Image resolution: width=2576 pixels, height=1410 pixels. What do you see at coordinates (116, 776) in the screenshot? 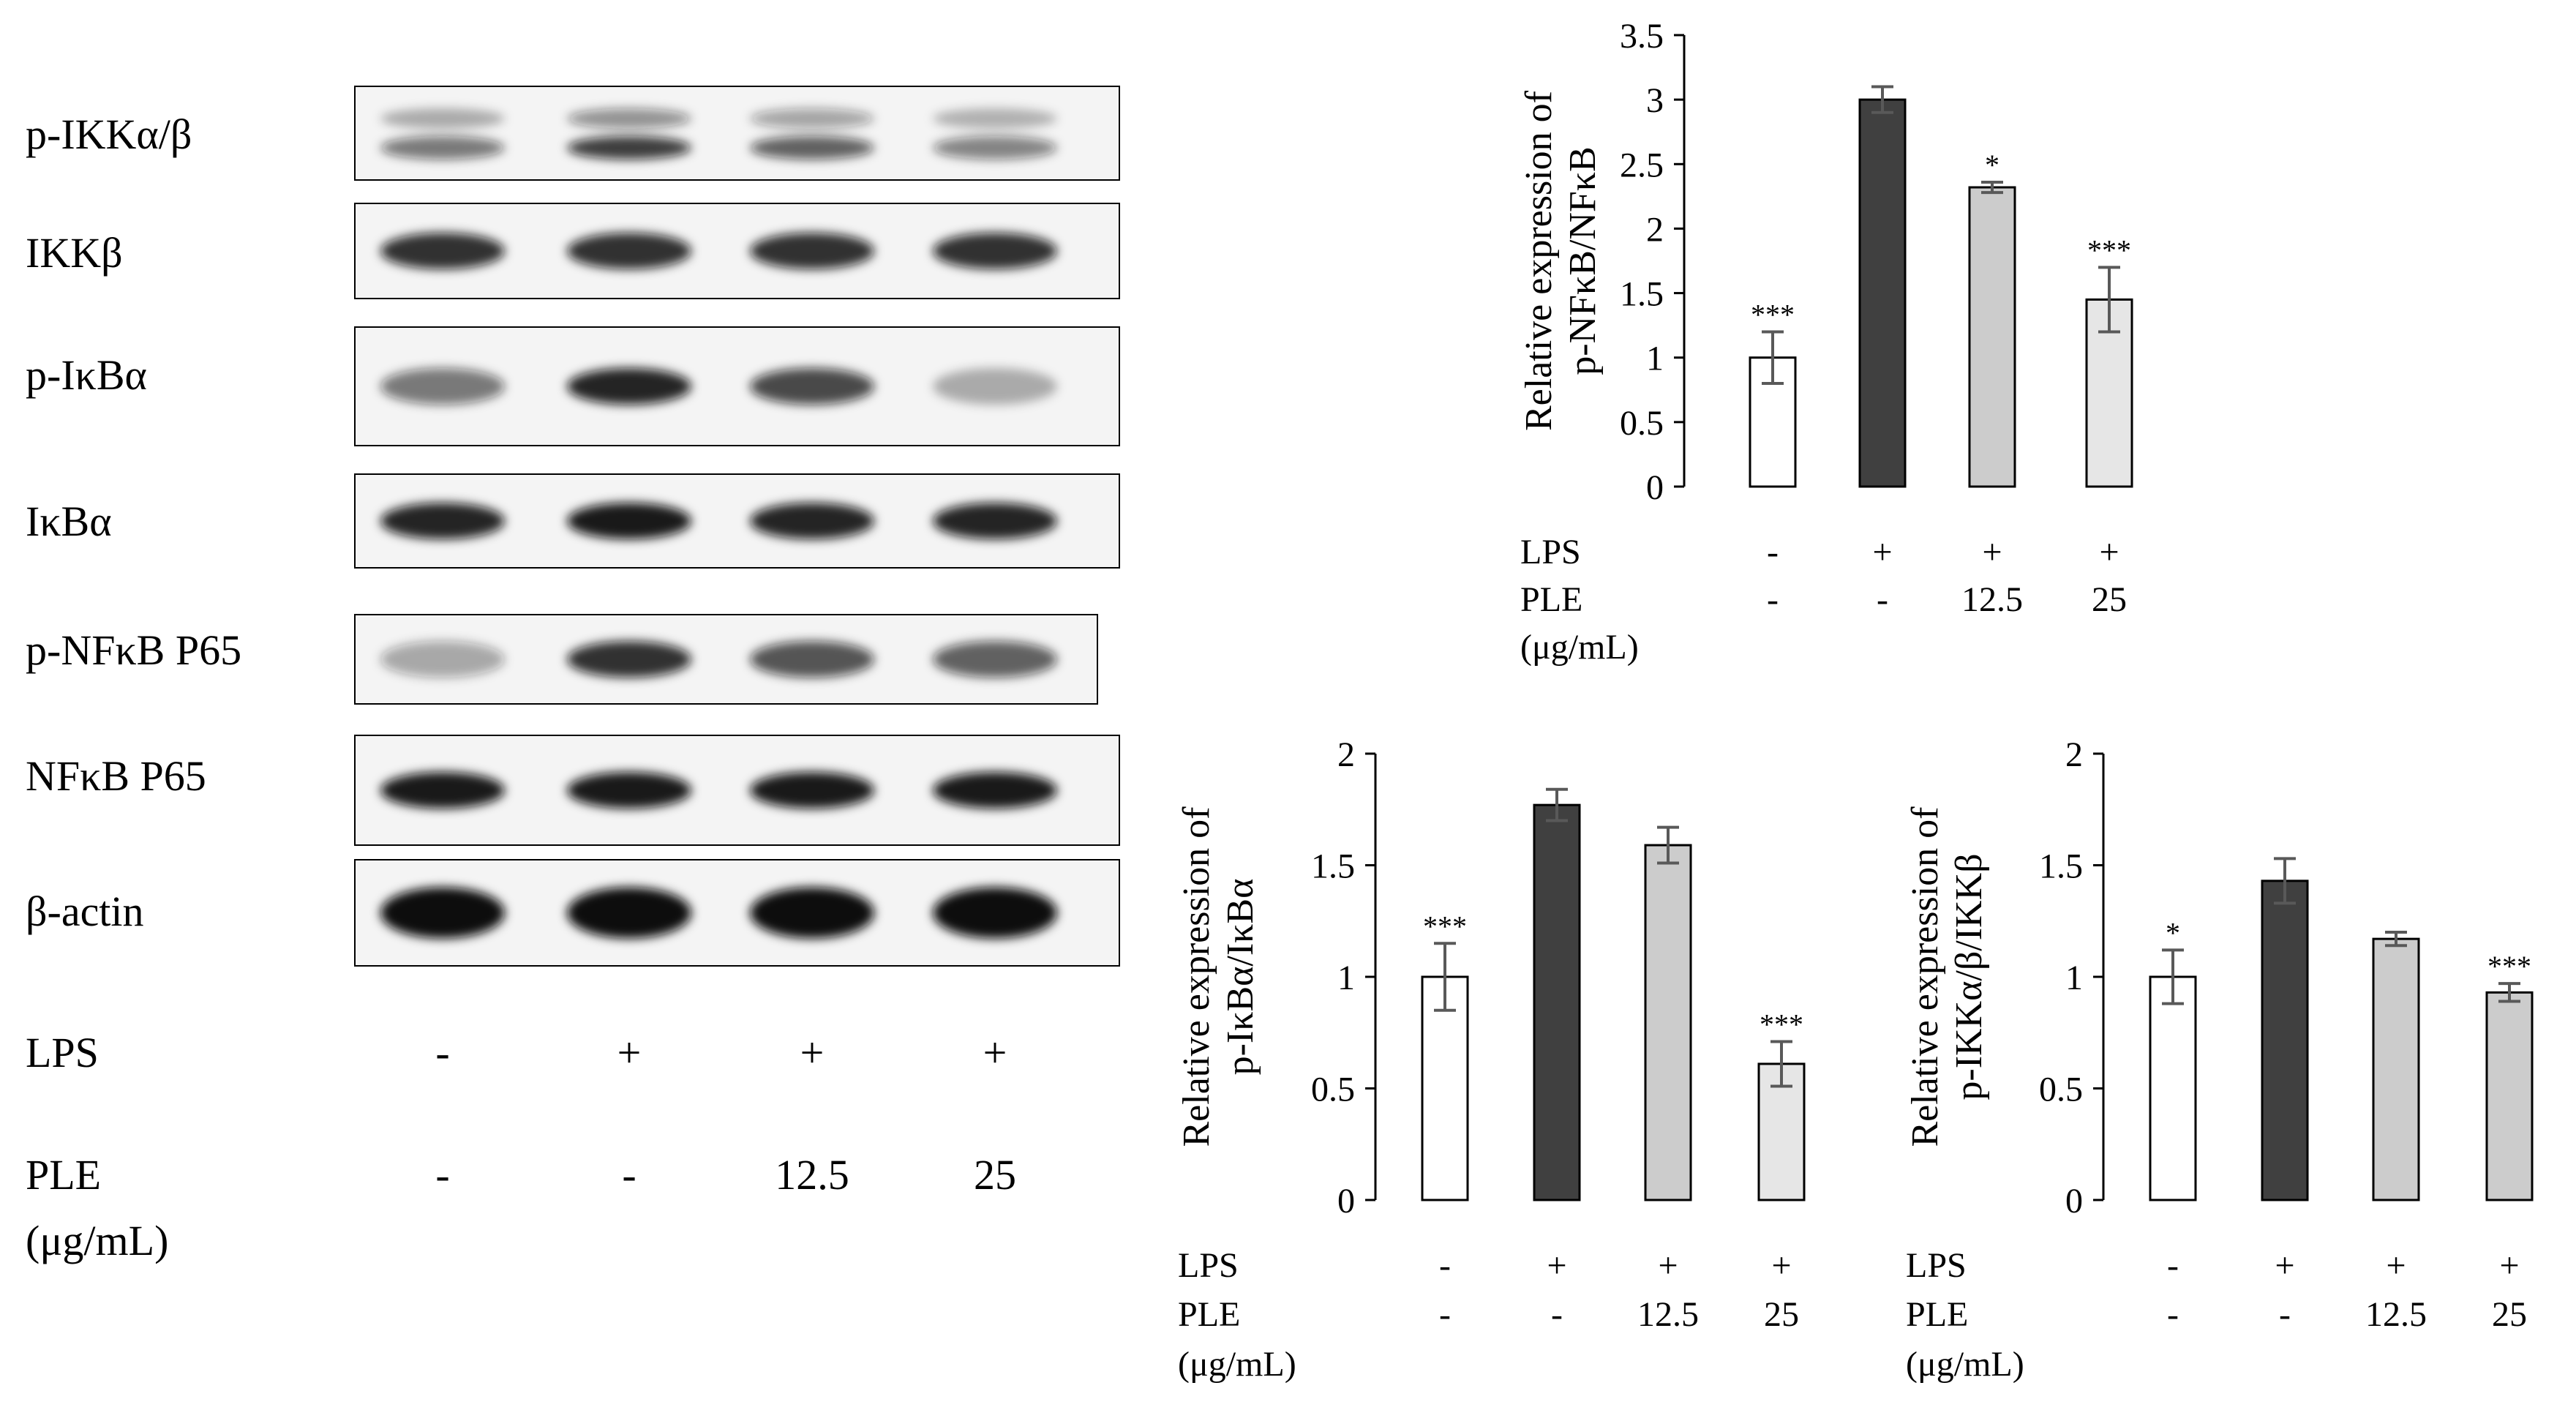
I see `blot-row-label: NFκB P65` at bounding box center [116, 776].